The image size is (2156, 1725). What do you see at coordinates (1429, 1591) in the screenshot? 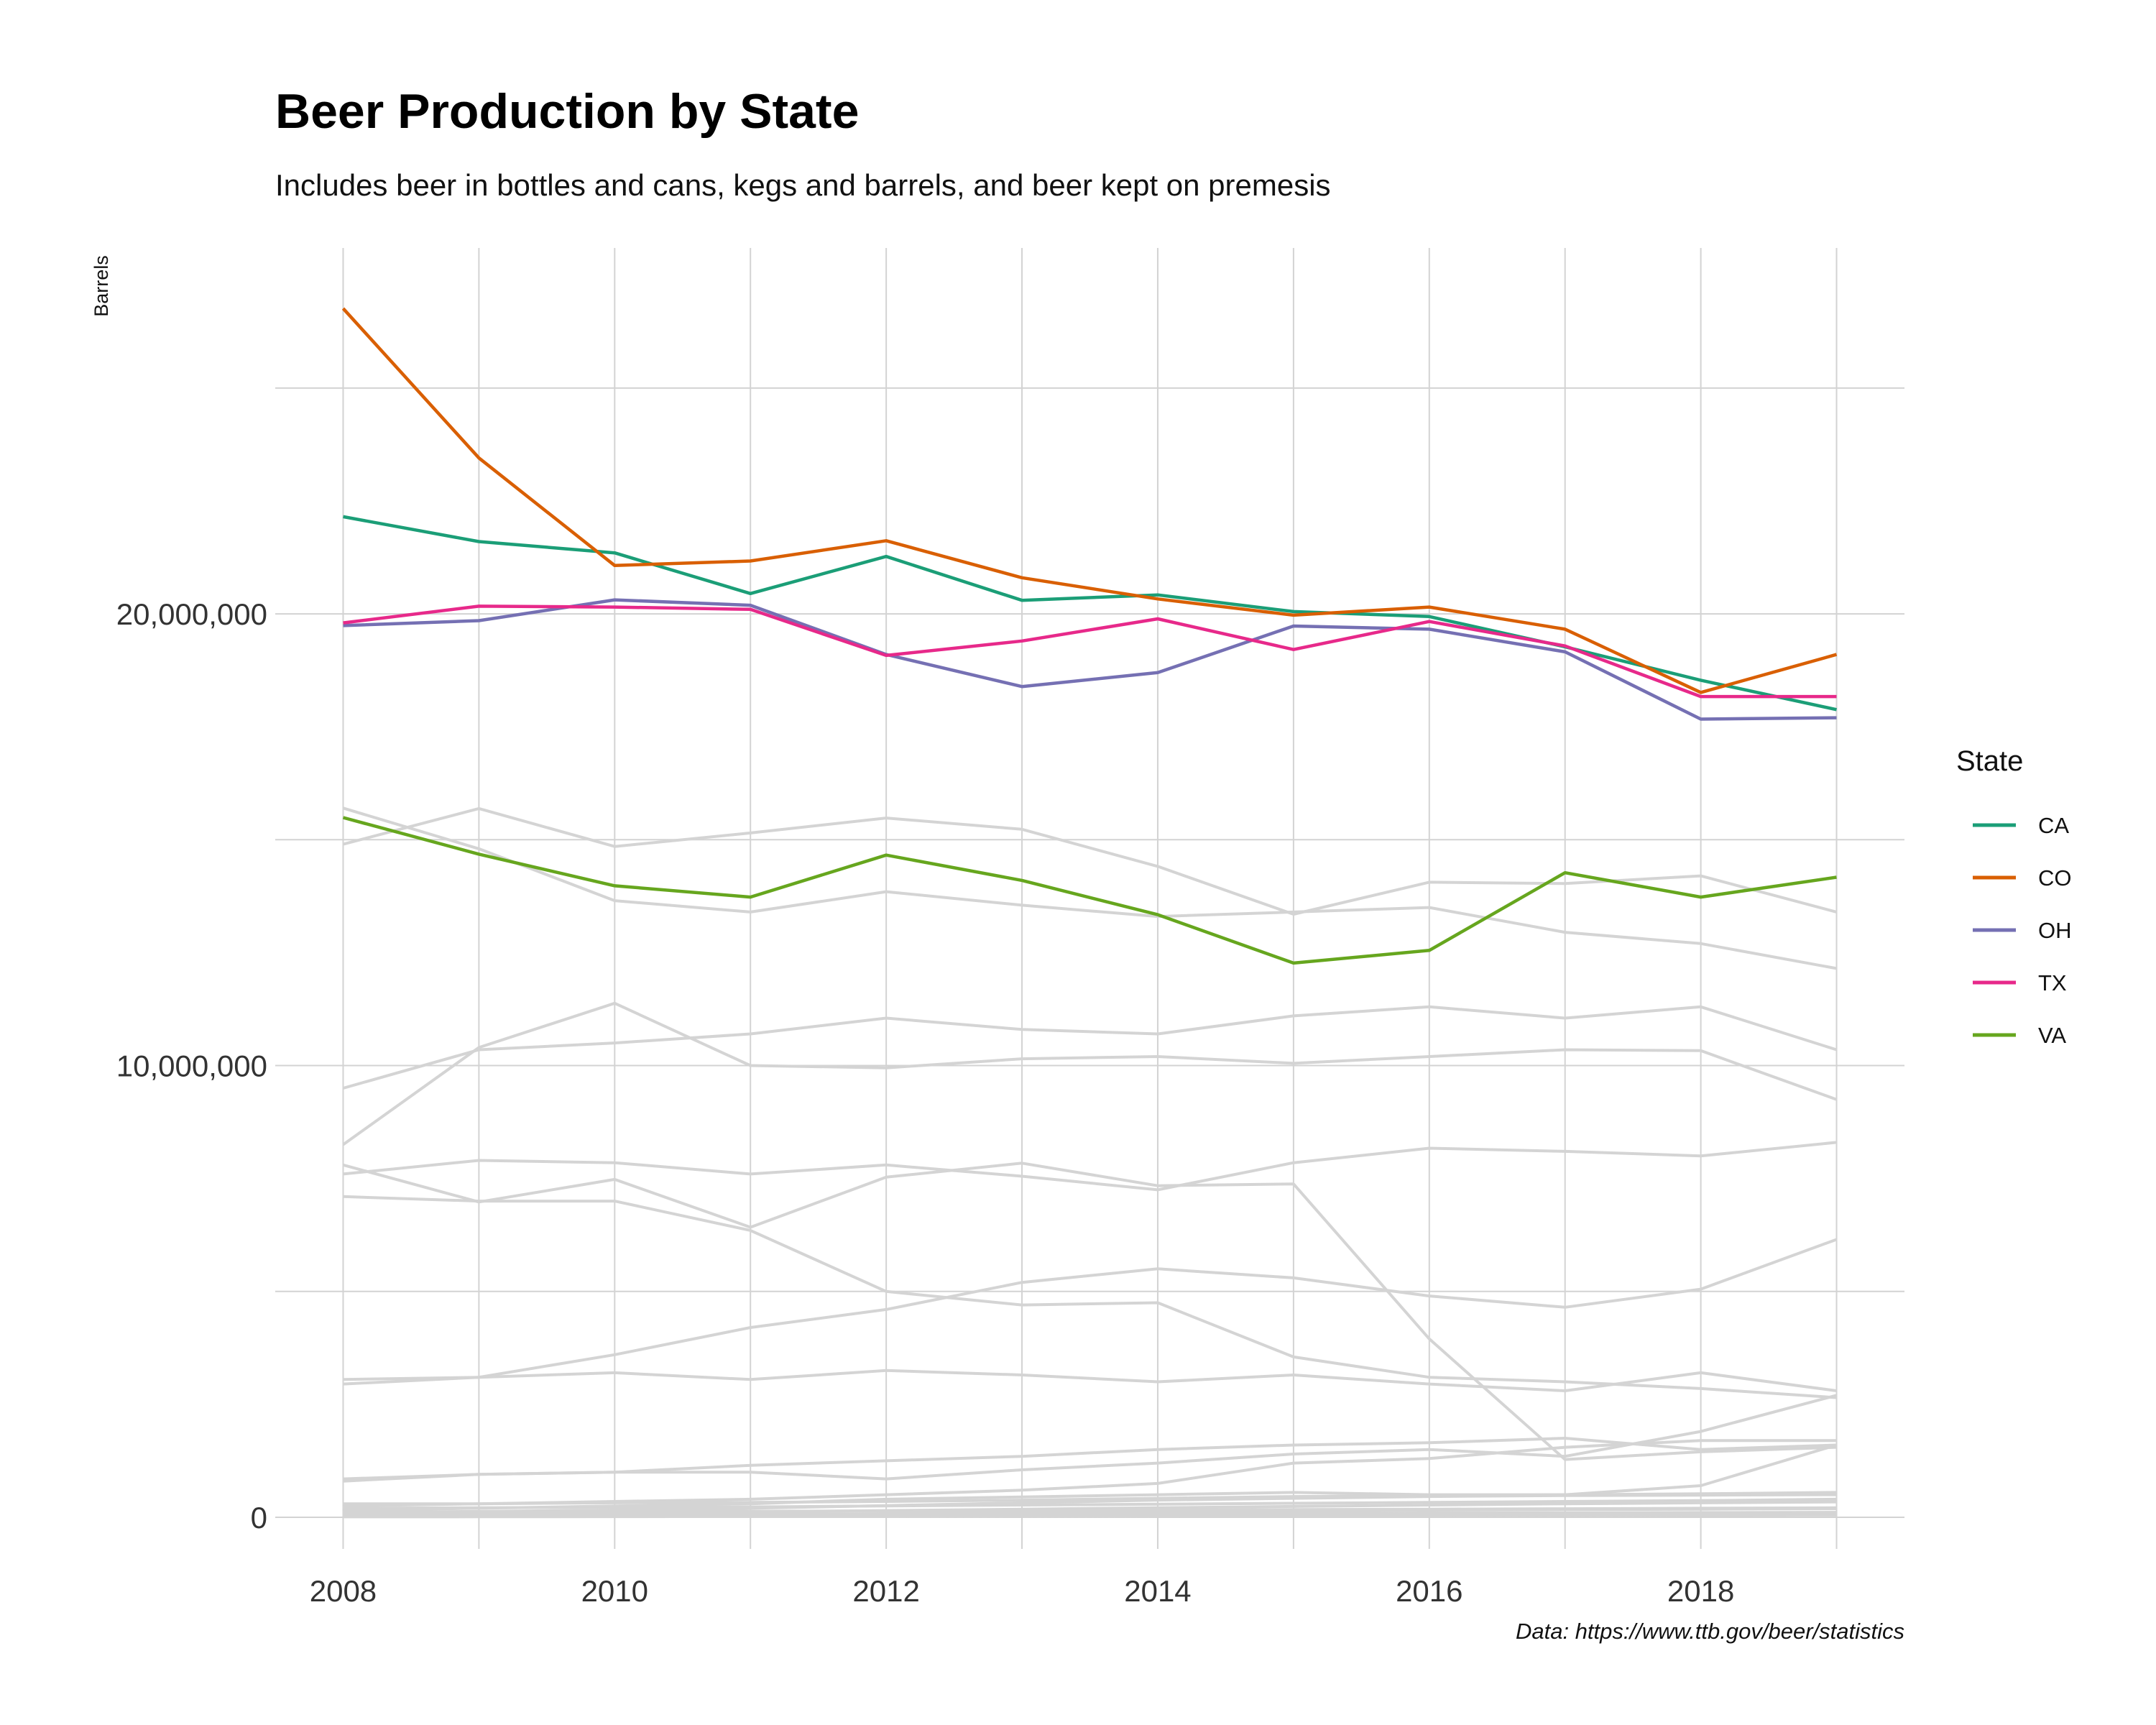
I see `x-tick-label: 2016` at bounding box center [1429, 1591].